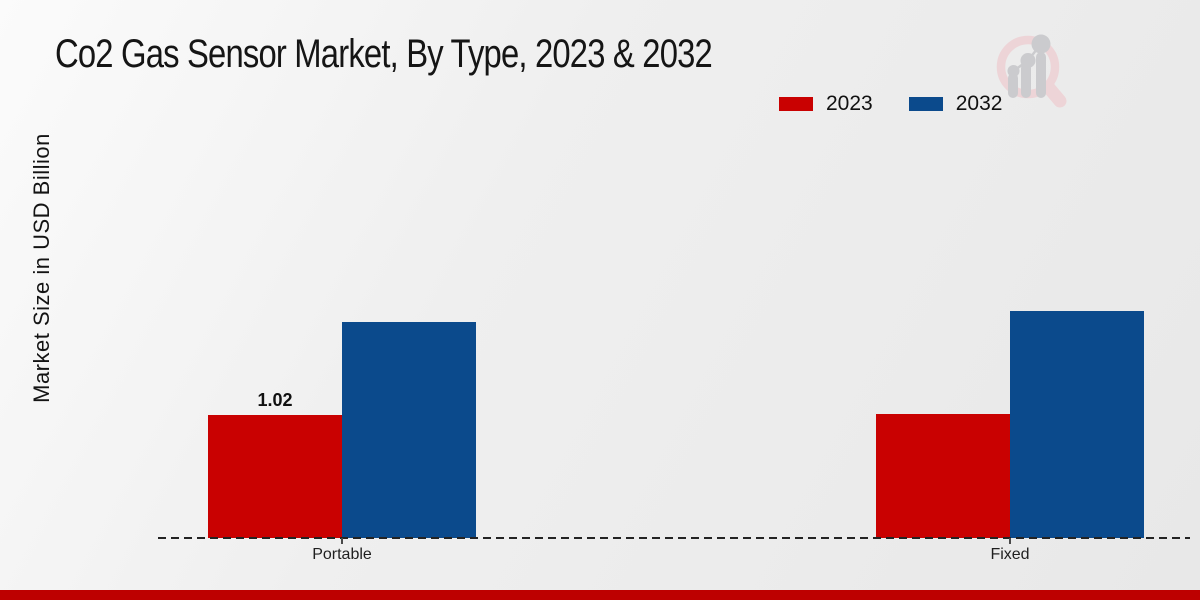 The height and width of the screenshot is (600, 1200). Describe the element at coordinates (943, 476) in the screenshot. I see `bar-fixed-2023` at that location.